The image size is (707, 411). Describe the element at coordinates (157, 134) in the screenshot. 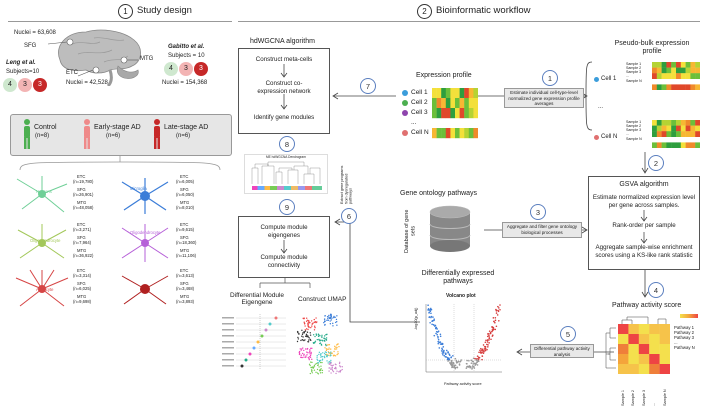

I see `late-ad-person-icon` at that location.